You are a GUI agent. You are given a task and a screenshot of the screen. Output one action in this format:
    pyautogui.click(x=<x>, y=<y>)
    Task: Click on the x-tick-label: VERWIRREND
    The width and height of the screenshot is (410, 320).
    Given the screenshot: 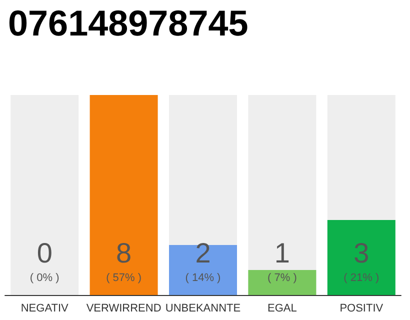 What is the action you would take?
    pyautogui.click(x=124, y=308)
    